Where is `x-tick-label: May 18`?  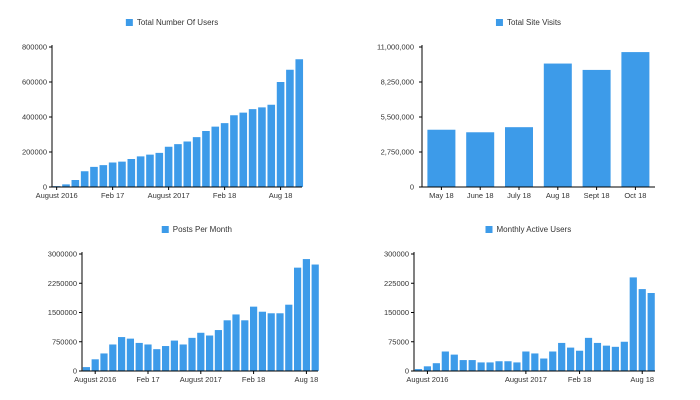 x-tick-label: May 18 is located at coordinates (441, 195).